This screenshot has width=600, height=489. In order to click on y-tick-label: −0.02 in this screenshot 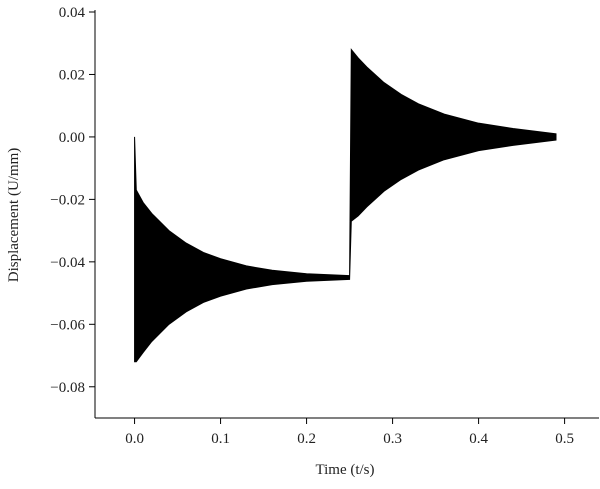, I will do `click(67, 200)`.